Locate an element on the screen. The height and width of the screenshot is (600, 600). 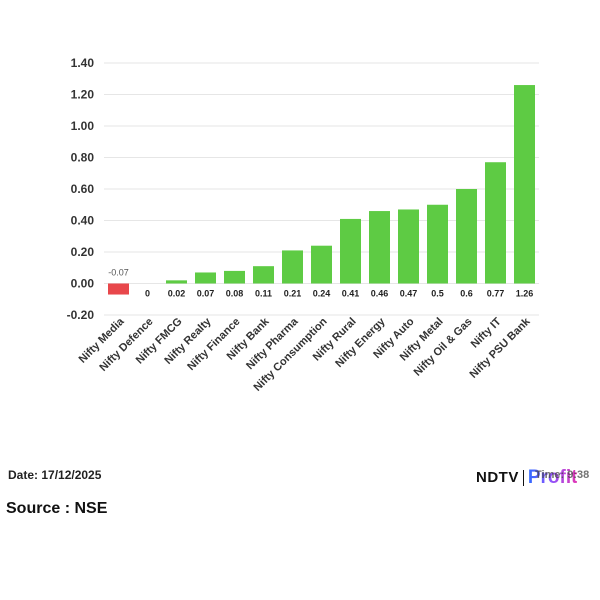
data-label: 0.24 is located at coordinates (322, 294).